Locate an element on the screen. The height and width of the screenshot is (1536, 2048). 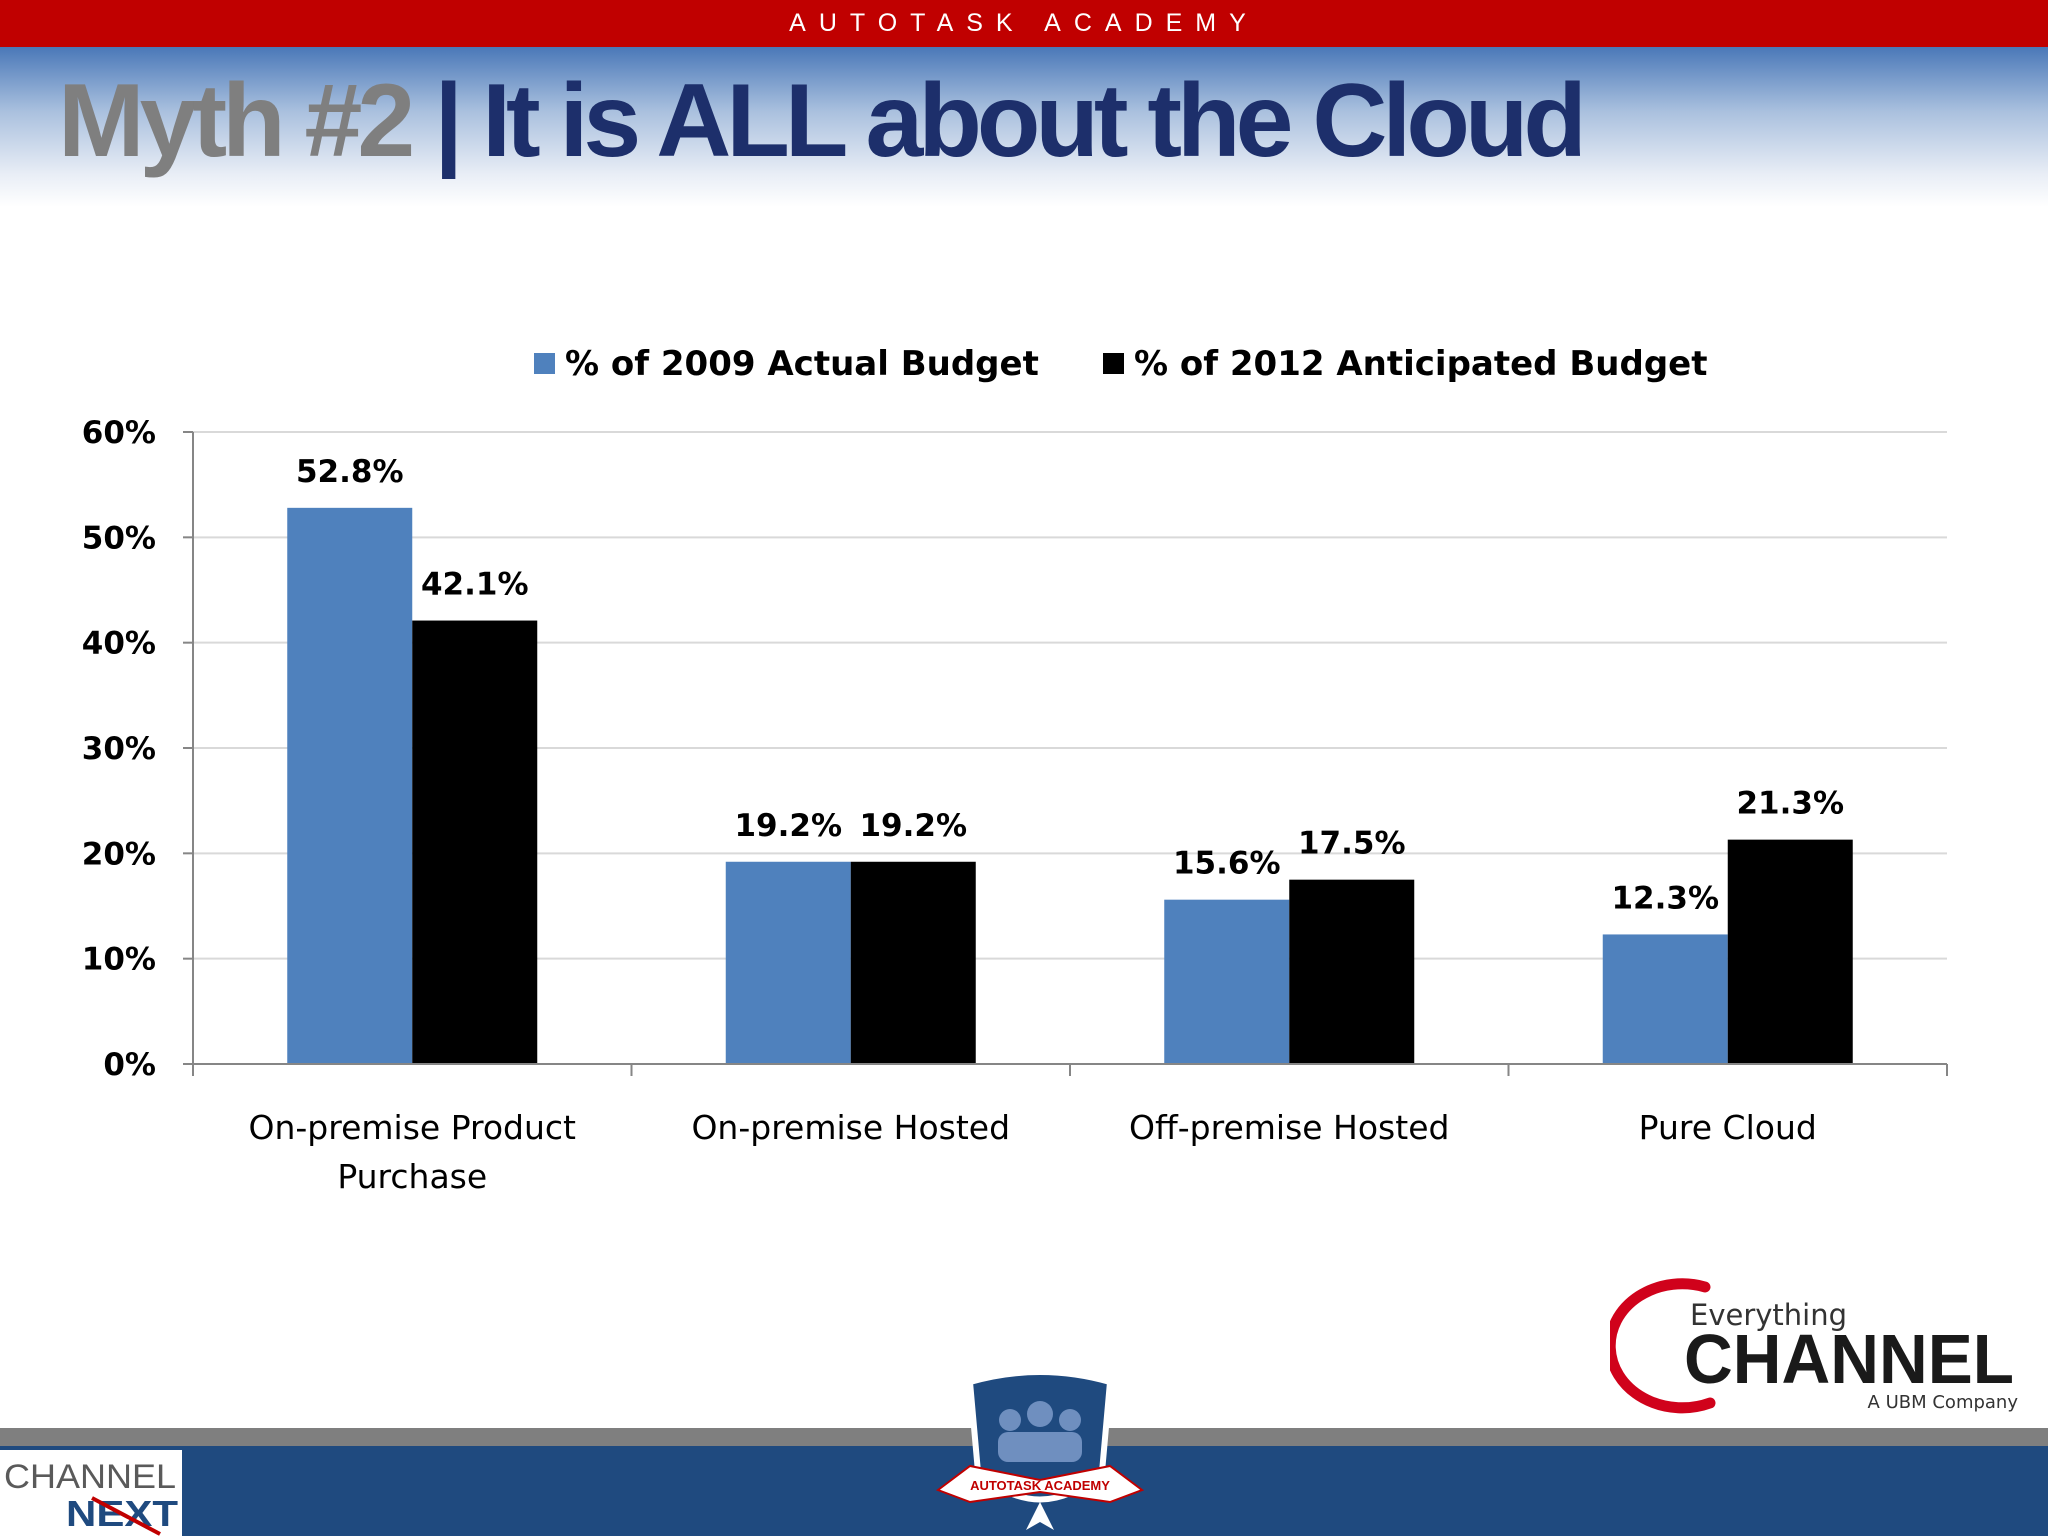
y-tick-label: 40% is located at coordinates (119, 644).